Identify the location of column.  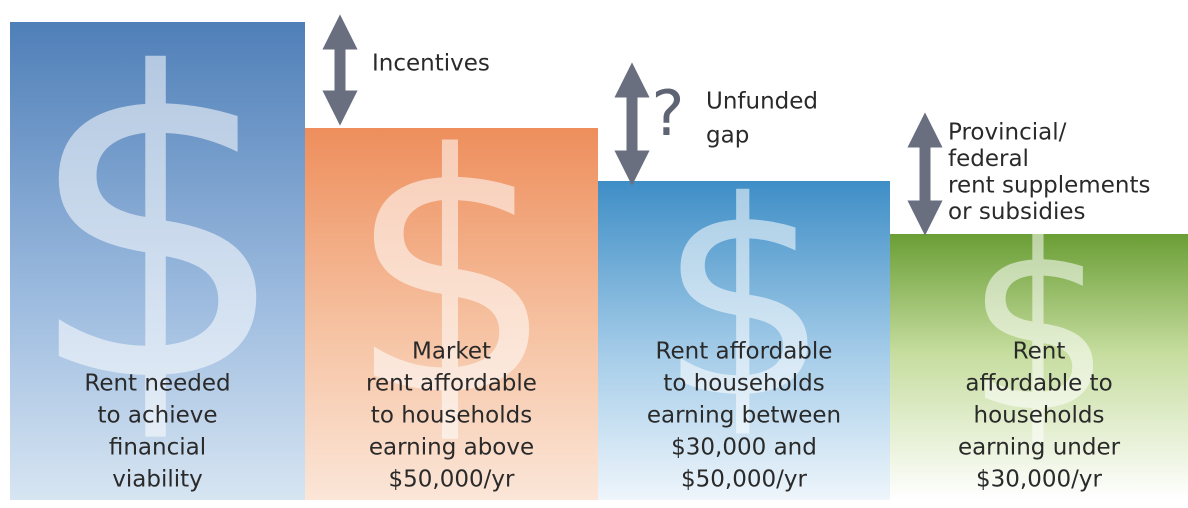
(1039, 367).